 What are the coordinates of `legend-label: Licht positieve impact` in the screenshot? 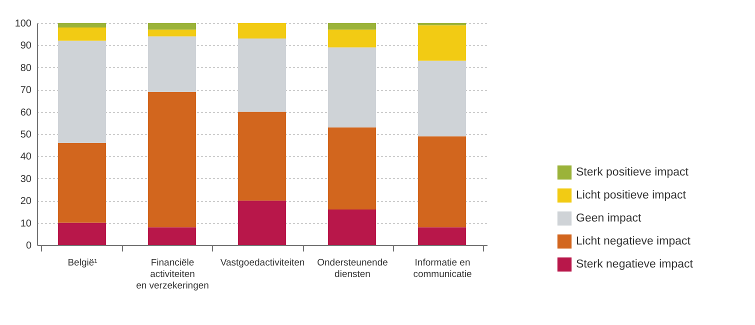 It's located at (631, 196).